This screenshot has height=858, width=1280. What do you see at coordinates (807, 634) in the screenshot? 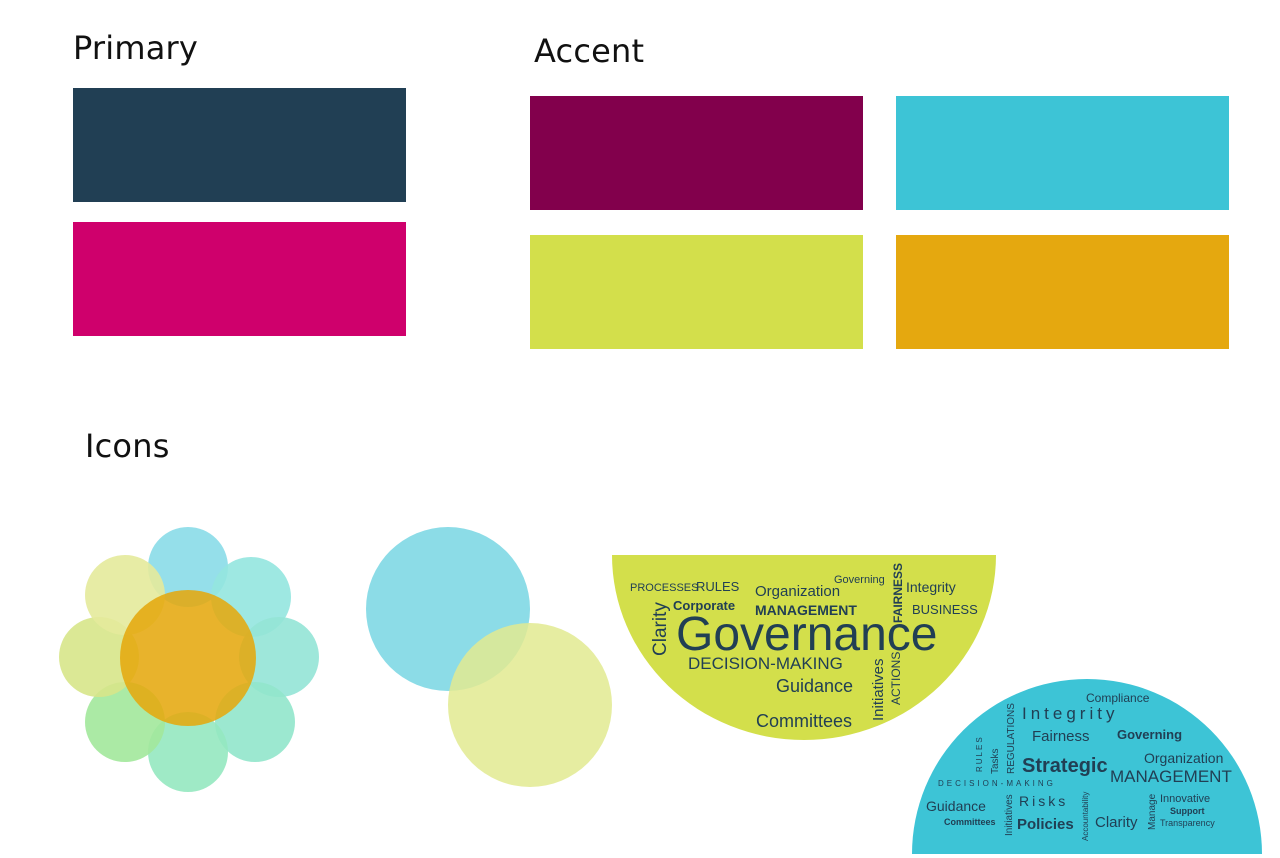
I see `word-governance: Governance` at bounding box center [807, 634].